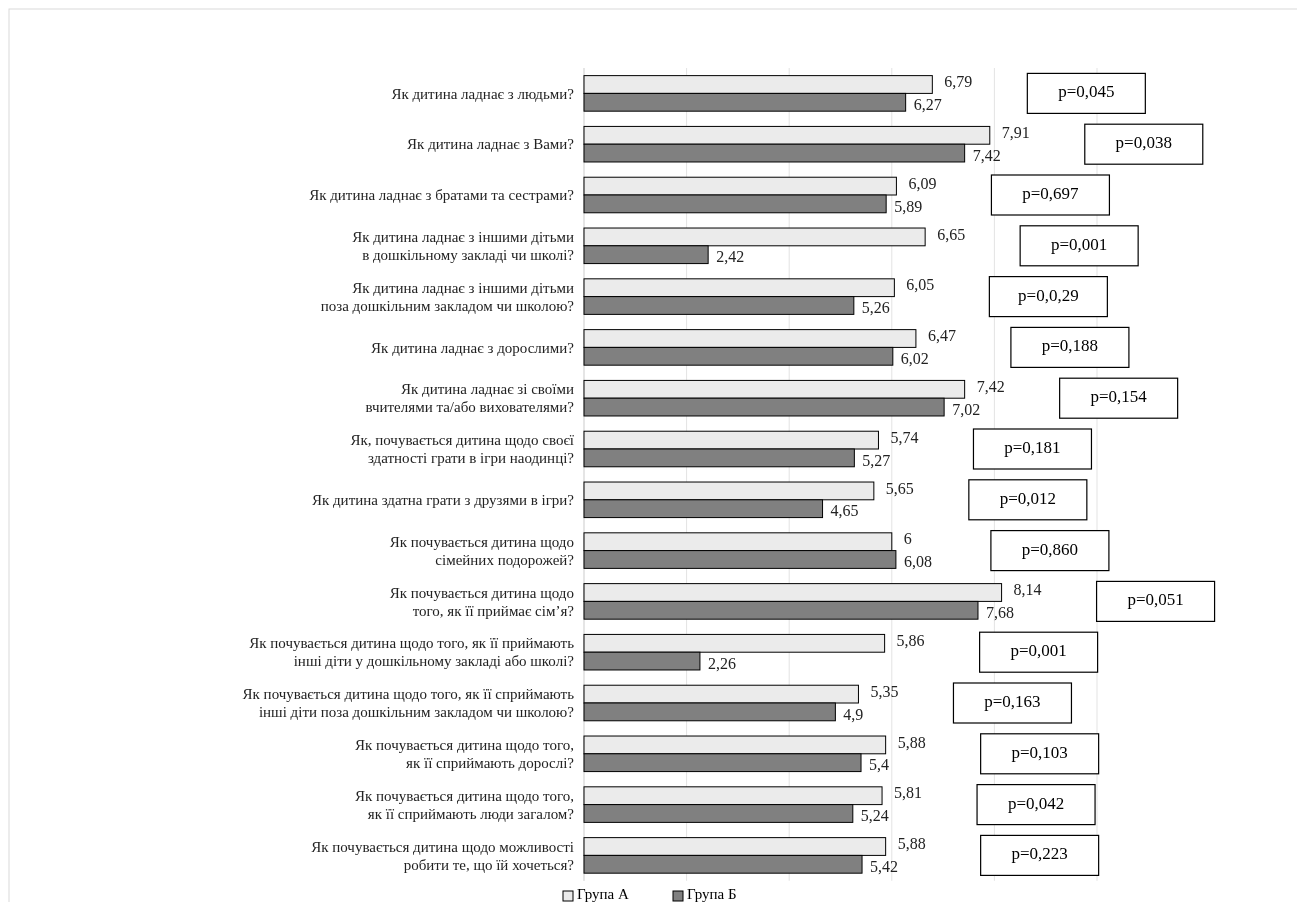  I want to click on annotation: p=0,045, so click(1086, 92).